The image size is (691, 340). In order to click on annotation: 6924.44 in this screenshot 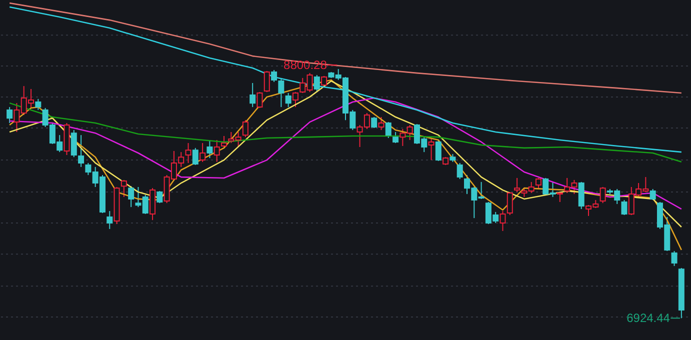, I will do `click(648, 318)`.